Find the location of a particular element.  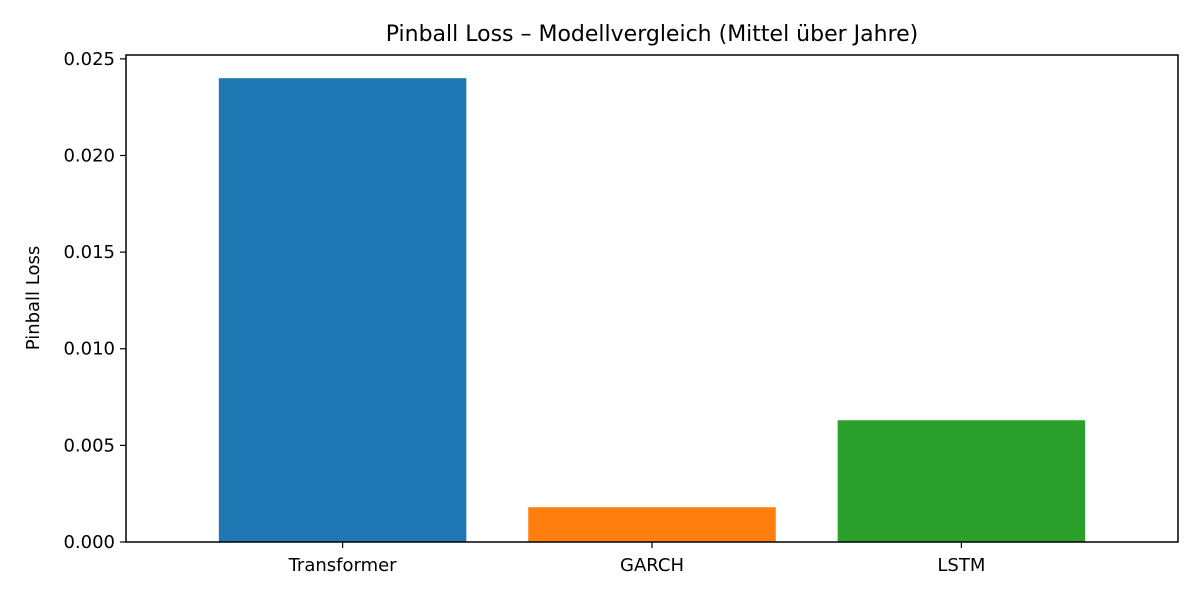

y-tick-label: 0.025 is located at coordinates (89, 59).